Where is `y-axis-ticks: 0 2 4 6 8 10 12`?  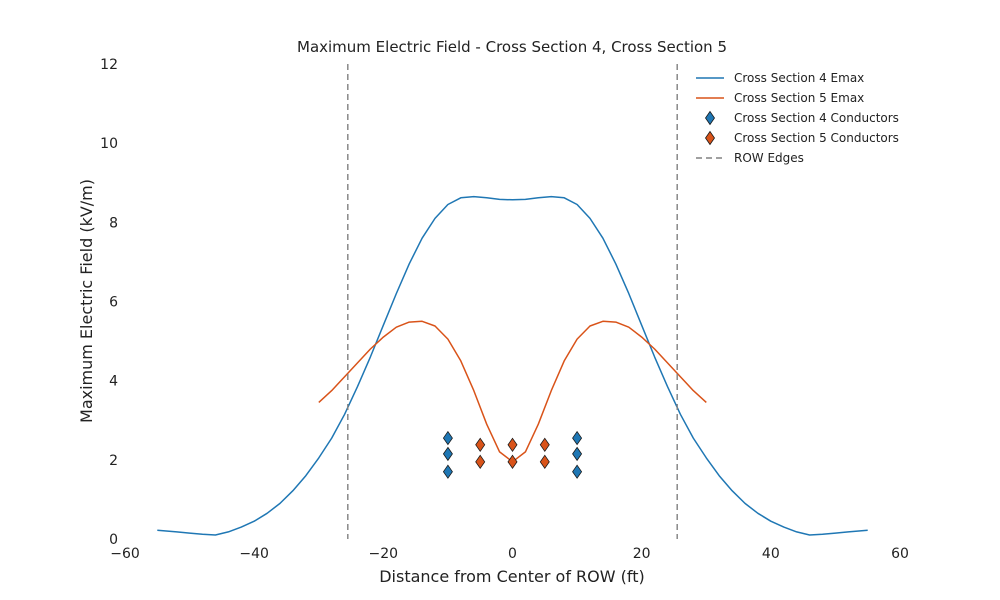 y-axis-ticks: 0 2 4 6 8 10 12 is located at coordinates (109, 302).